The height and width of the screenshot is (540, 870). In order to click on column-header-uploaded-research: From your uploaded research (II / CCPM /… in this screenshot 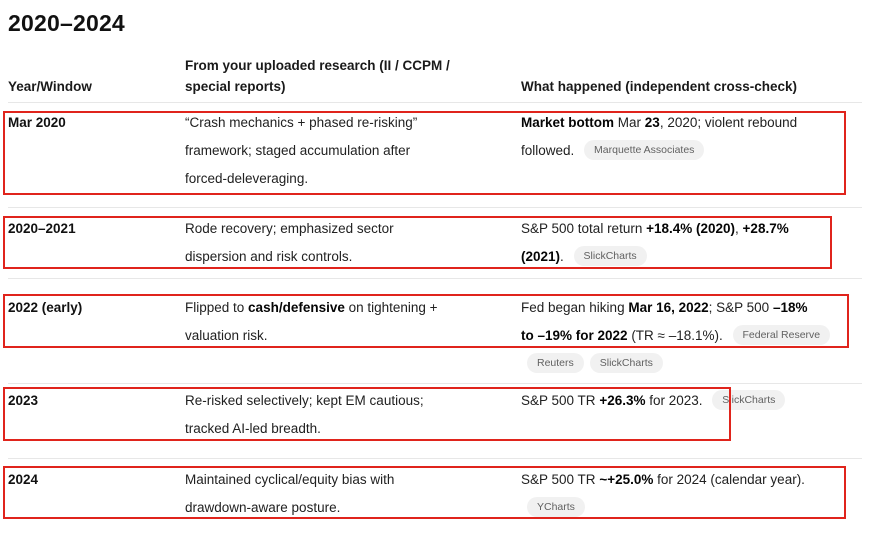, I will do `click(317, 76)`.